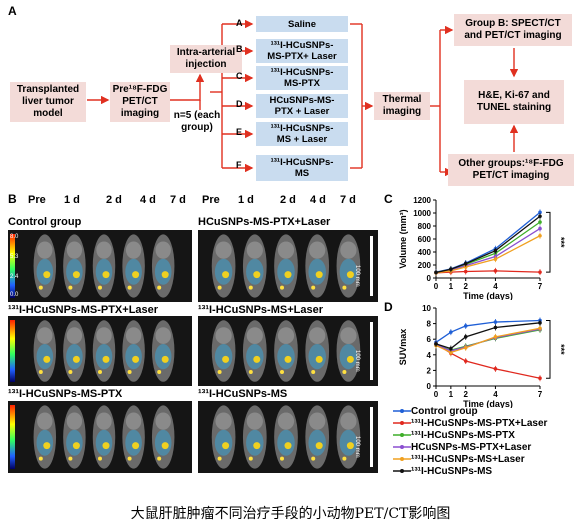  I want to click on legend-item-control: Control group, so click(435, 411).